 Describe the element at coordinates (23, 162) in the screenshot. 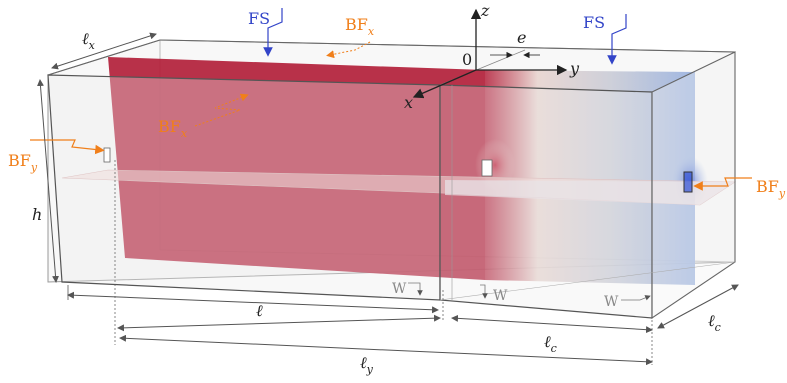

I see `bfy-left-label: BFy` at that location.